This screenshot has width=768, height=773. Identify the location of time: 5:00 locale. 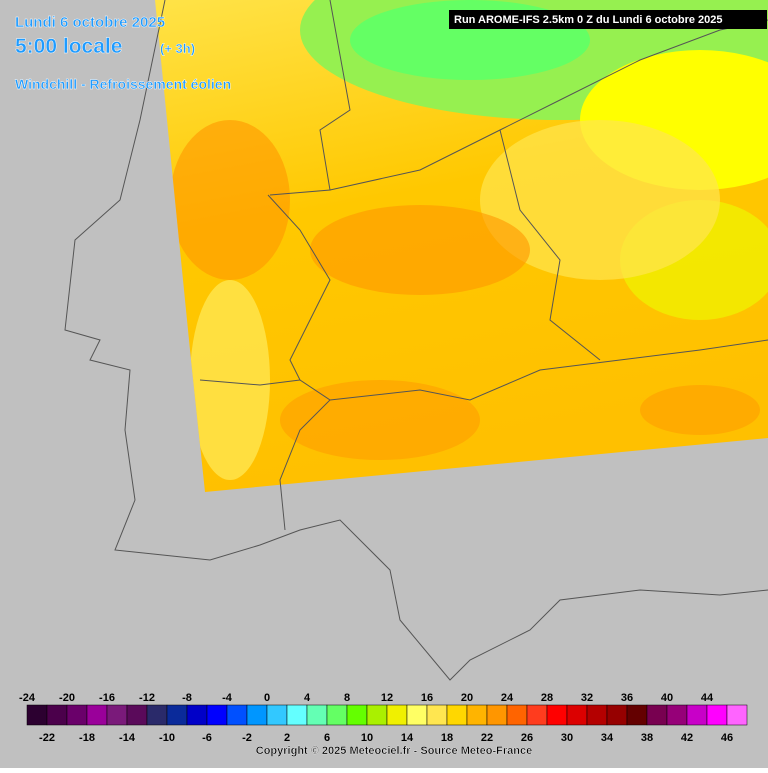
(68, 46).